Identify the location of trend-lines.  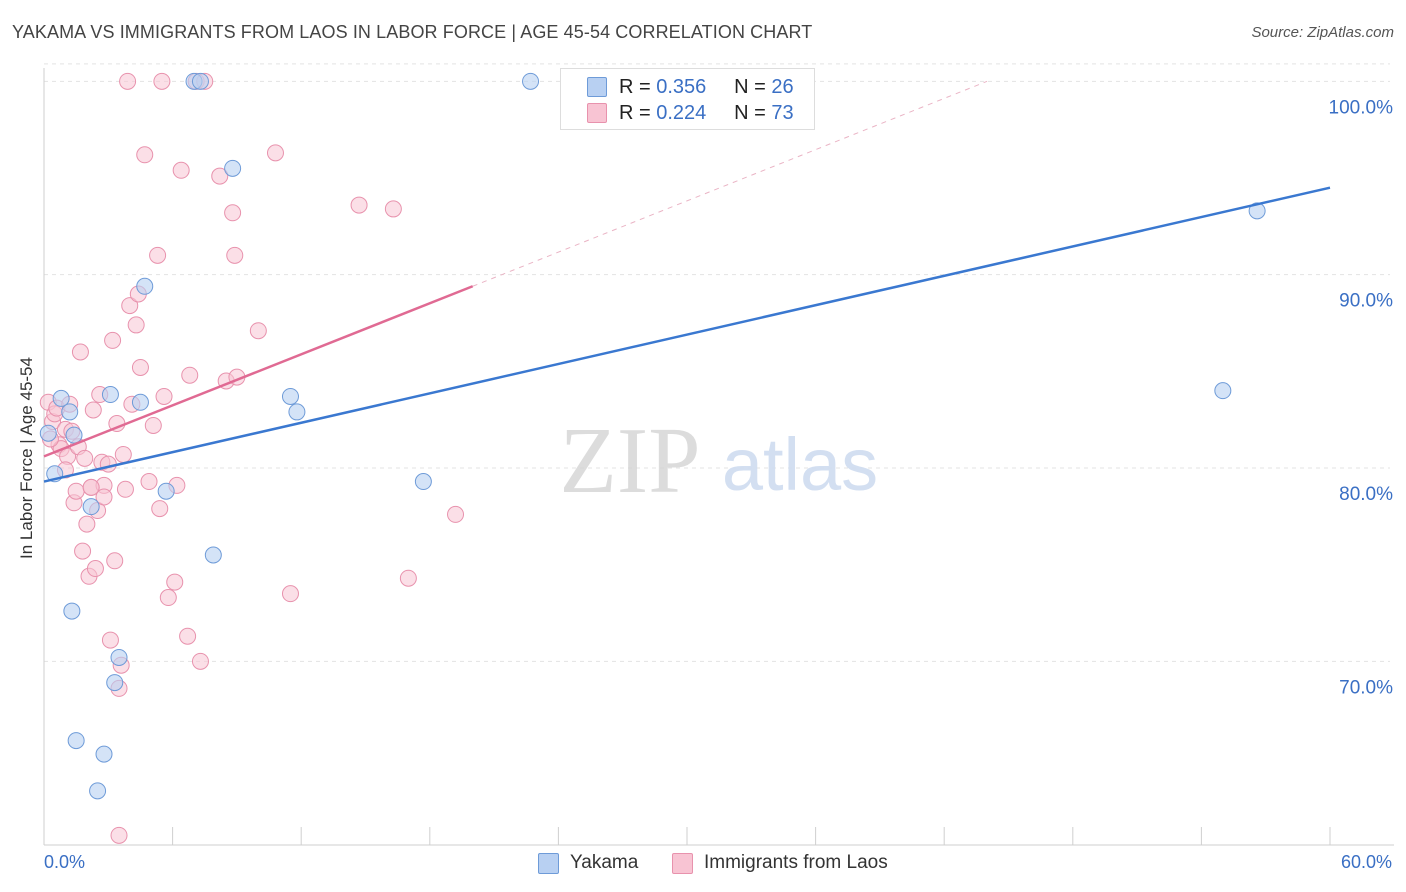
(730, 183).